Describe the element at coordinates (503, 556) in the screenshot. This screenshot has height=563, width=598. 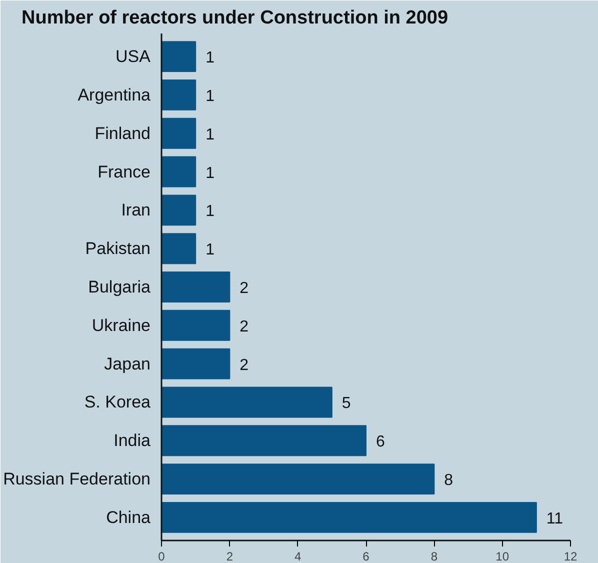
I see `x-tick-label: 10` at that location.